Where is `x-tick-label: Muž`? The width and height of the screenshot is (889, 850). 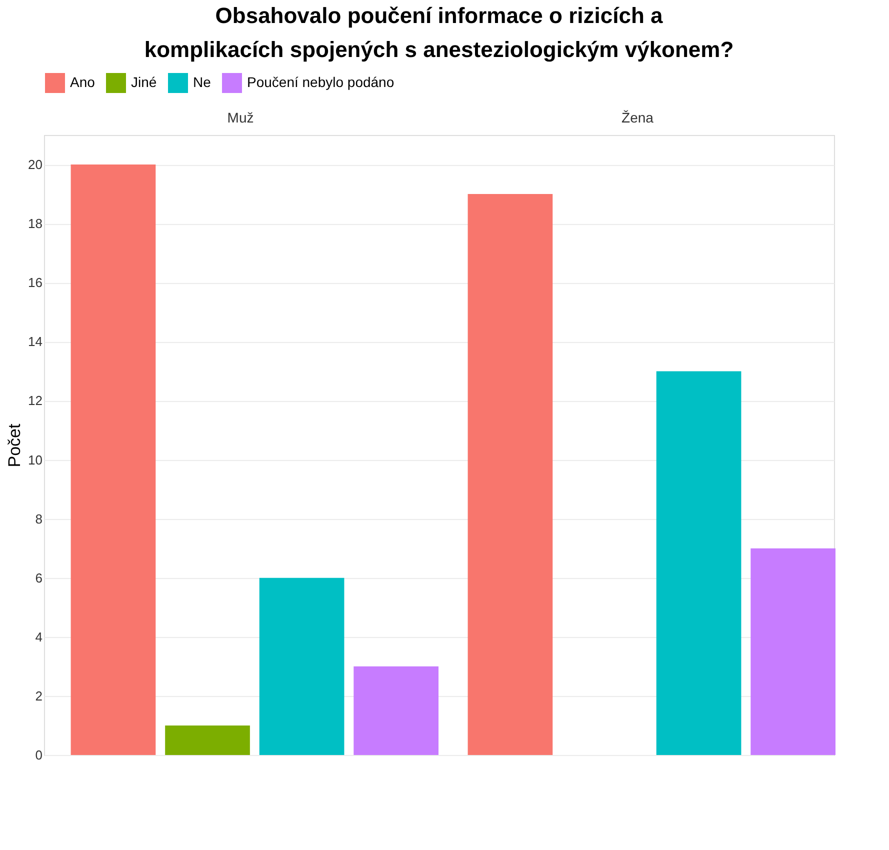
x-tick-label: Muž is located at coordinates (240, 118).